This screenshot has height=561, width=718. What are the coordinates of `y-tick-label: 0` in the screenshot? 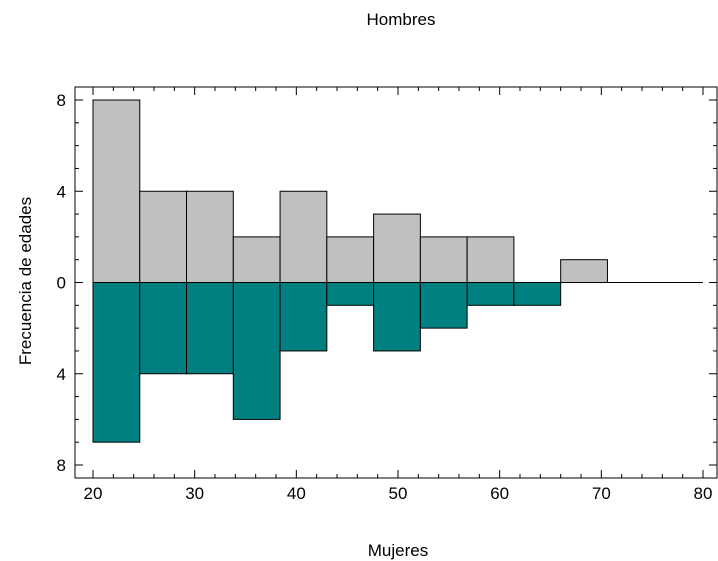 It's located at (61, 283).